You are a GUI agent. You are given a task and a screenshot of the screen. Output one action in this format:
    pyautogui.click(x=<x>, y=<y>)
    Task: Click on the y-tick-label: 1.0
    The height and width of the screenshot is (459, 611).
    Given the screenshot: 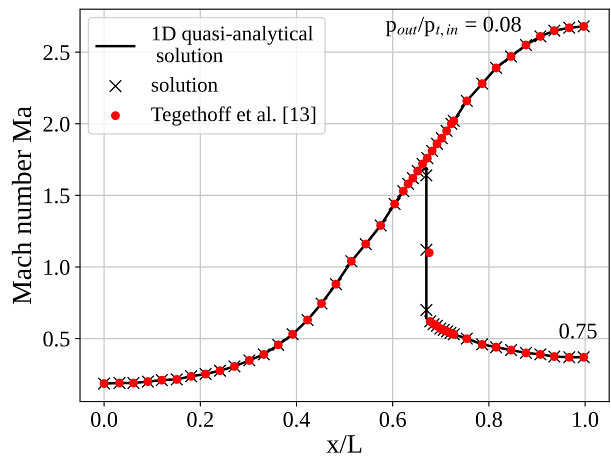 What is the action you would take?
    pyautogui.click(x=57, y=268)
    